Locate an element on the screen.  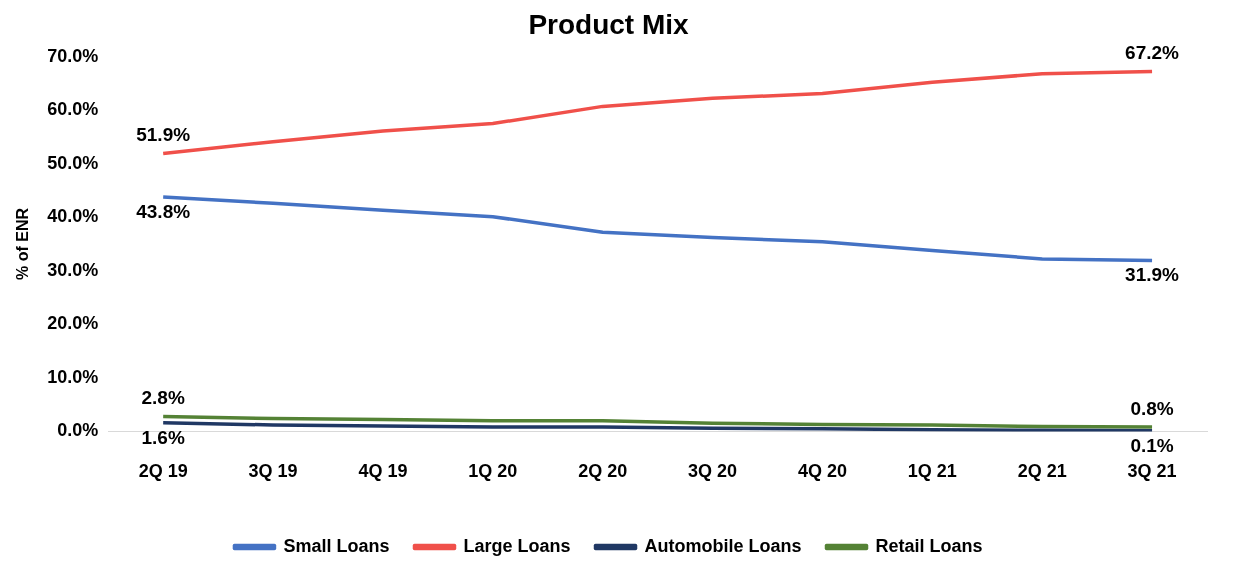
y-tick-label: 60.0% is located at coordinates (73, 109).